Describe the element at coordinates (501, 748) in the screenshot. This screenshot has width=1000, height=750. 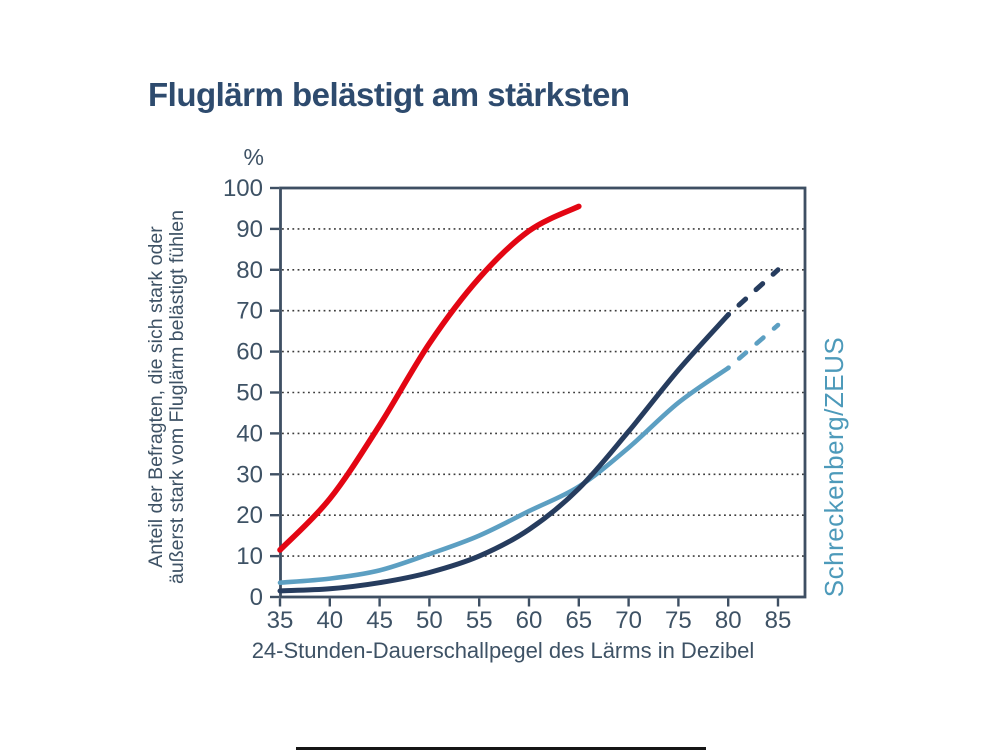
I see `page-bottom-edge-line` at that location.